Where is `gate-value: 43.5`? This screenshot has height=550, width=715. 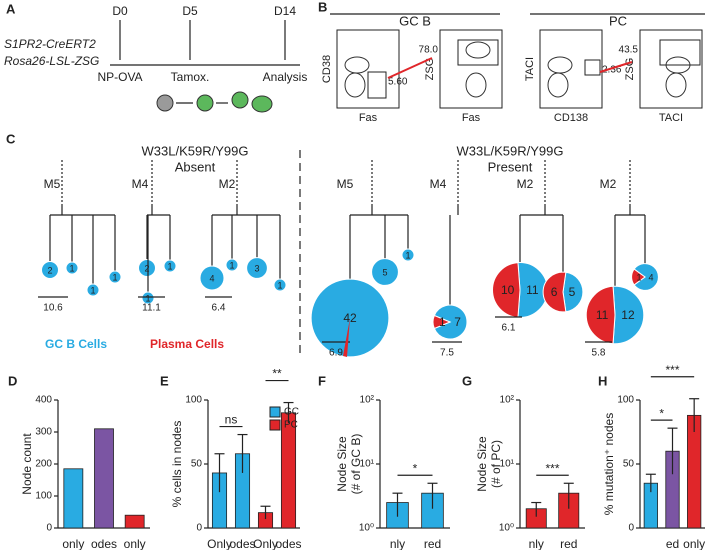 gate-value: 43.5 is located at coordinates (629, 50).